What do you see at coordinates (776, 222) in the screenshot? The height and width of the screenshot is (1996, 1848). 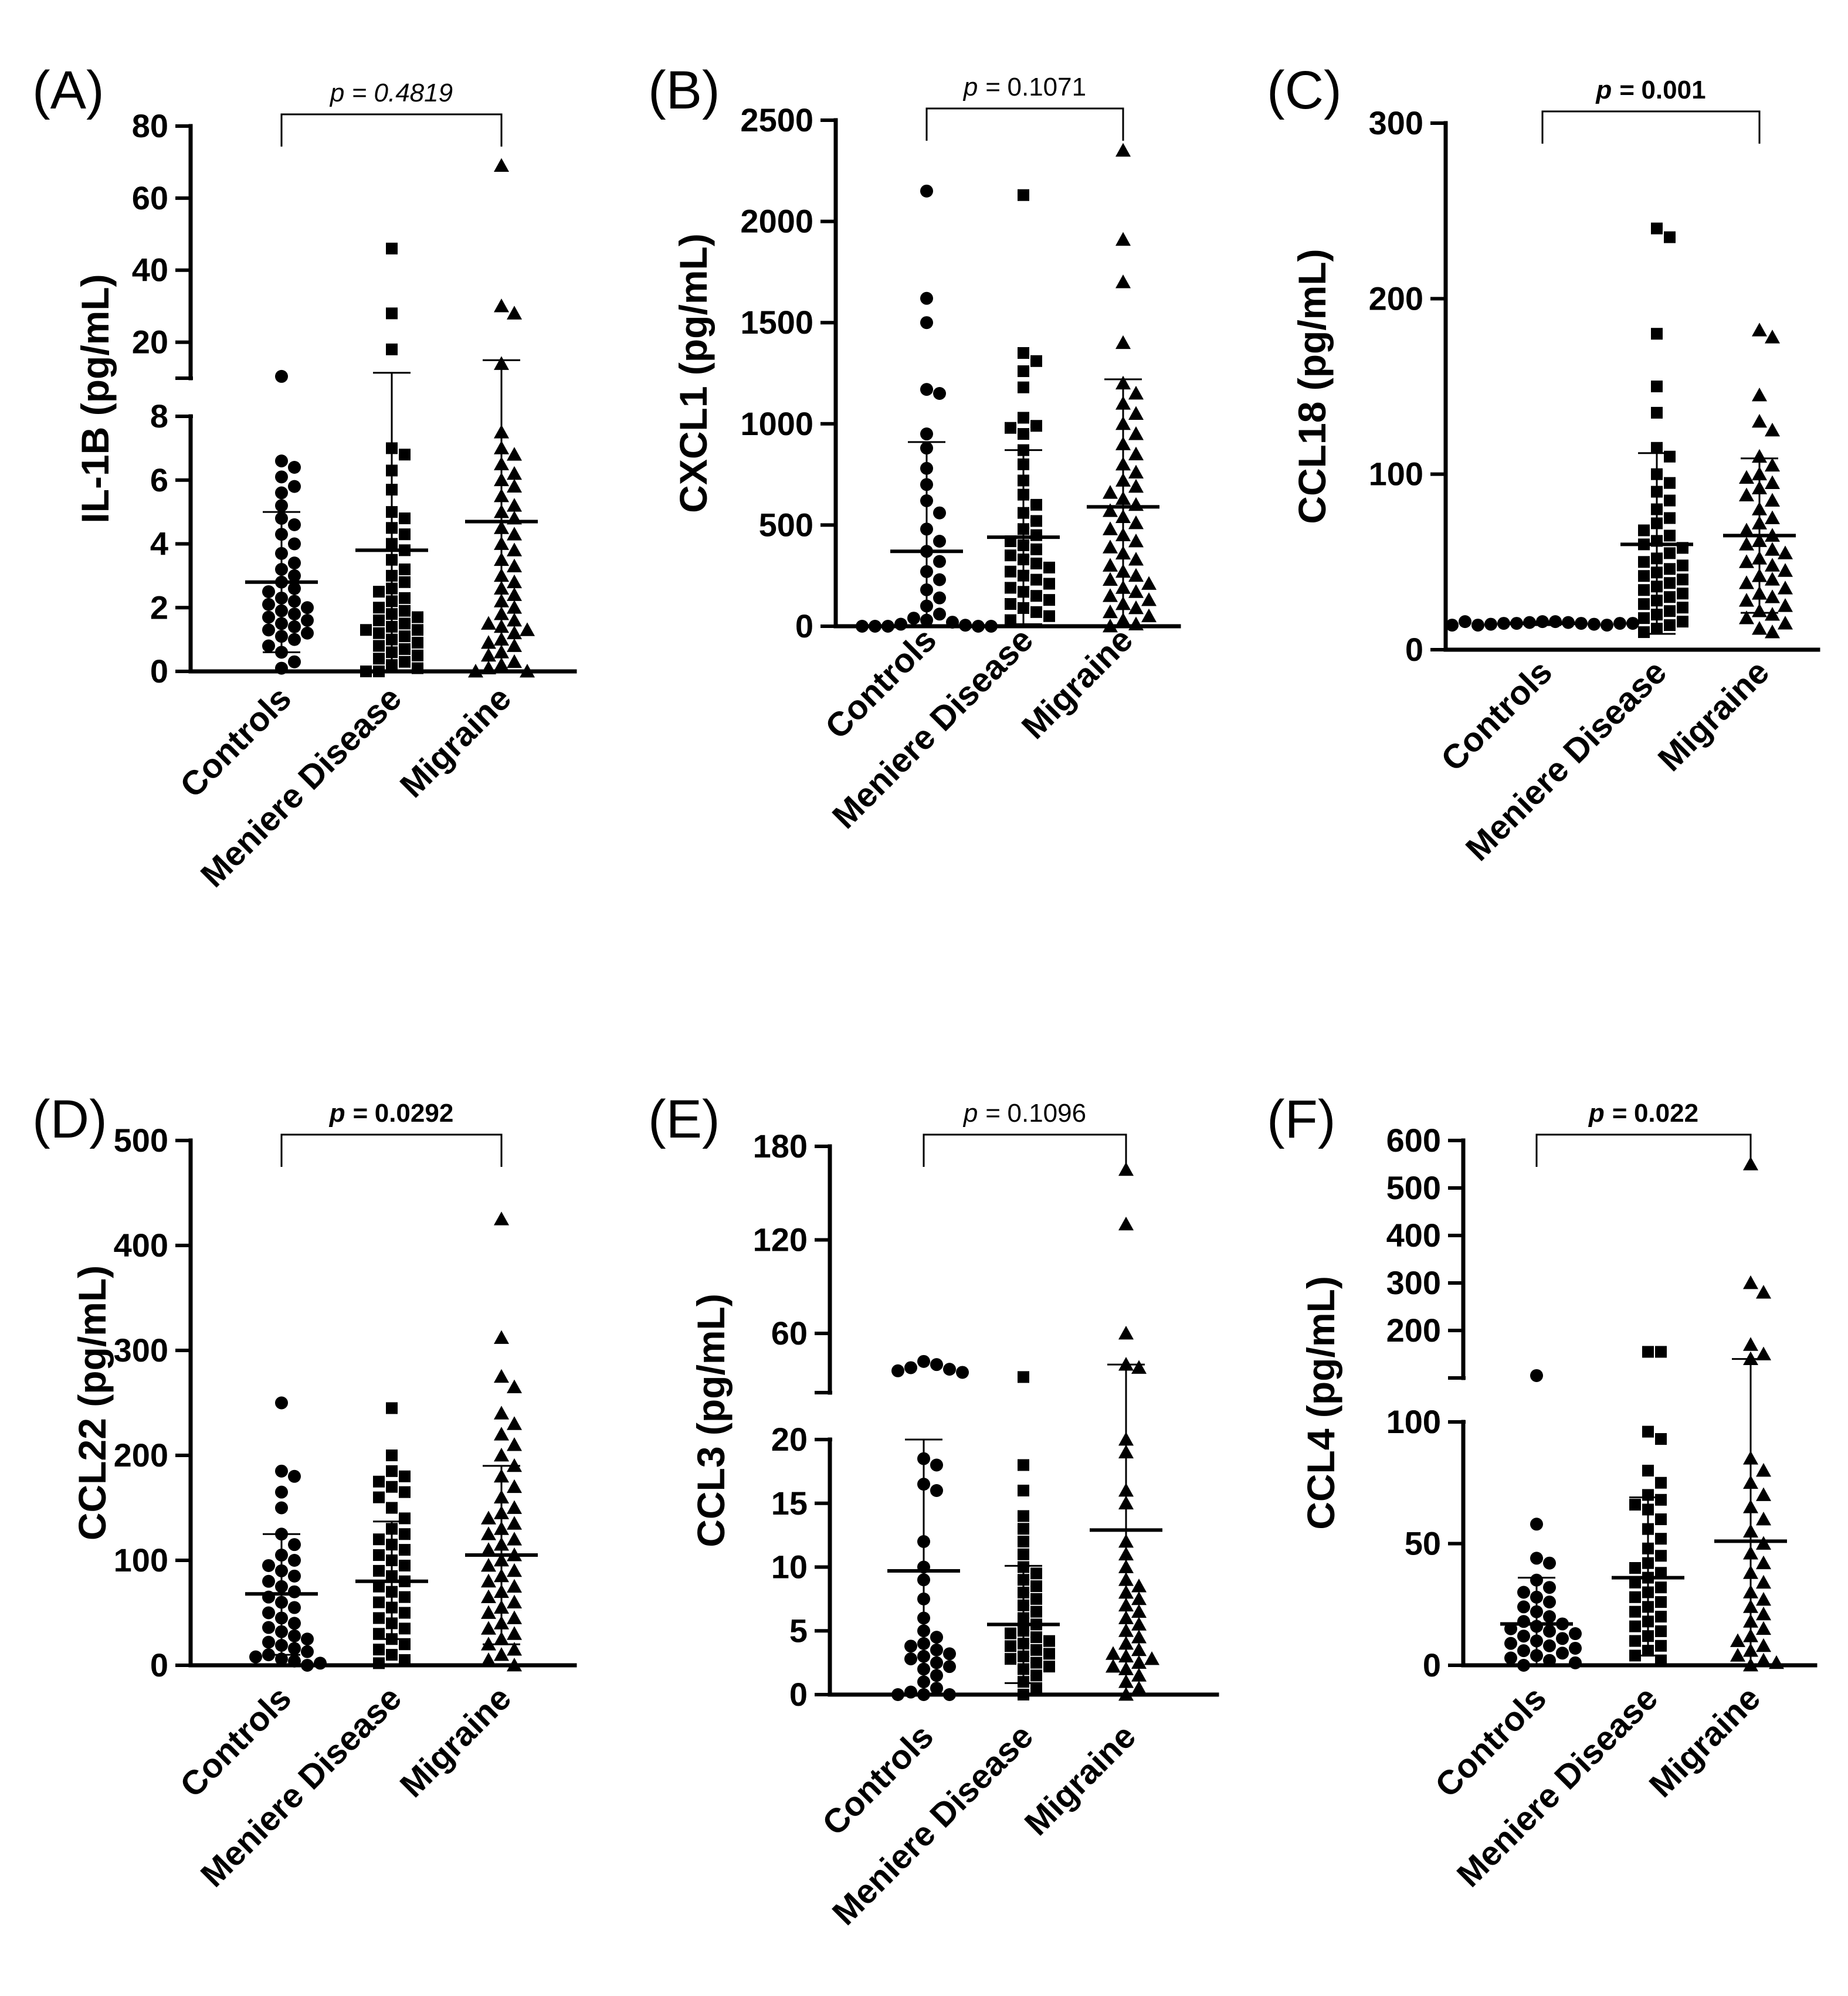 I see `y-tick-label: 2000` at bounding box center [776, 222].